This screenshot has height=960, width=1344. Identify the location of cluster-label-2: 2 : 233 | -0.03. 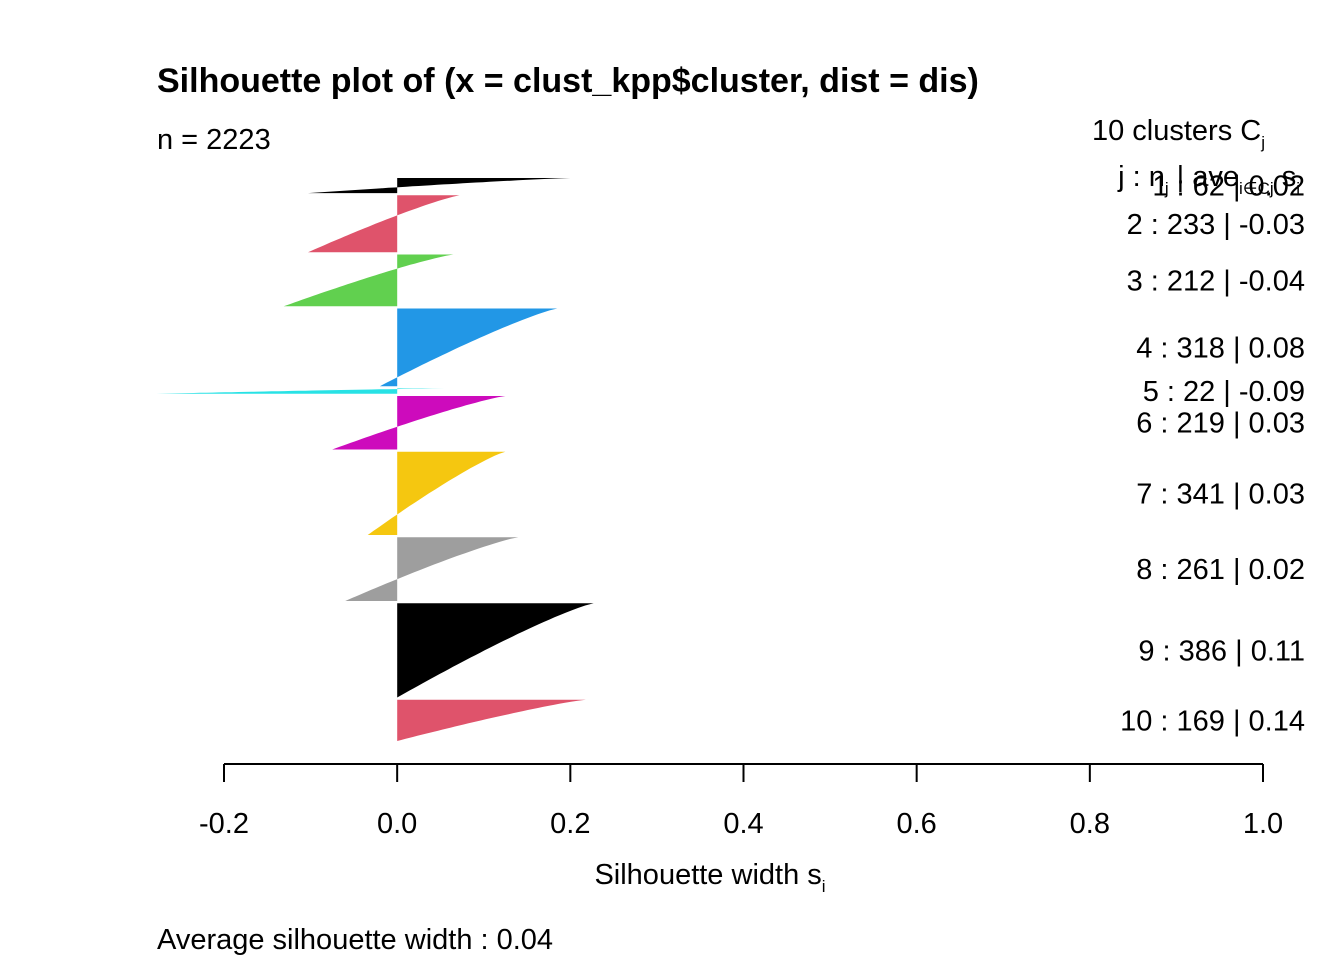
(1216, 225).